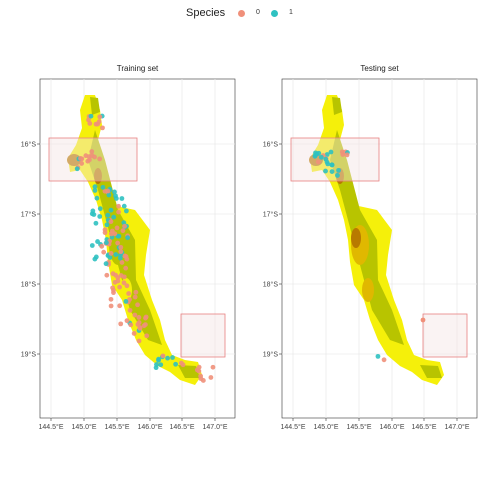  What do you see at coordinates (271, 215) in the screenshot?
I see `y-tick-label: 17°S` at bounding box center [271, 215].